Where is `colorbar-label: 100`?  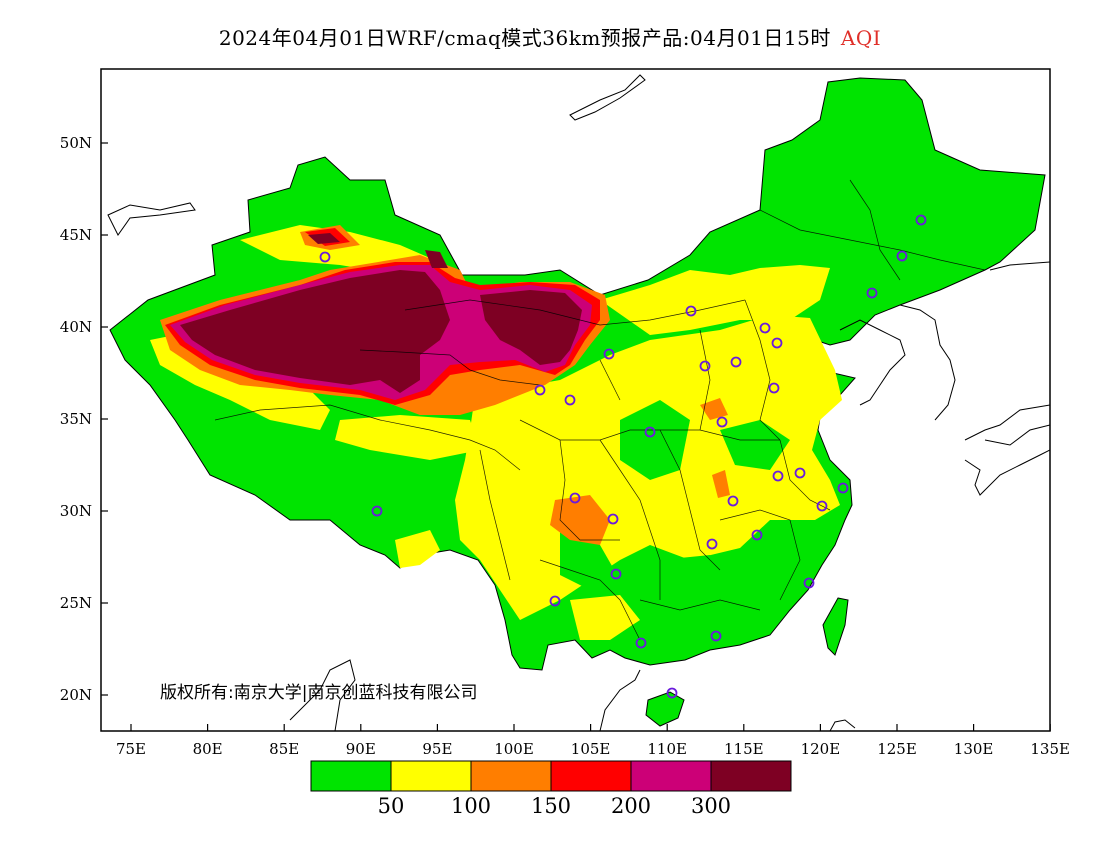 colorbar-label: 100 is located at coordinates (471, 806).